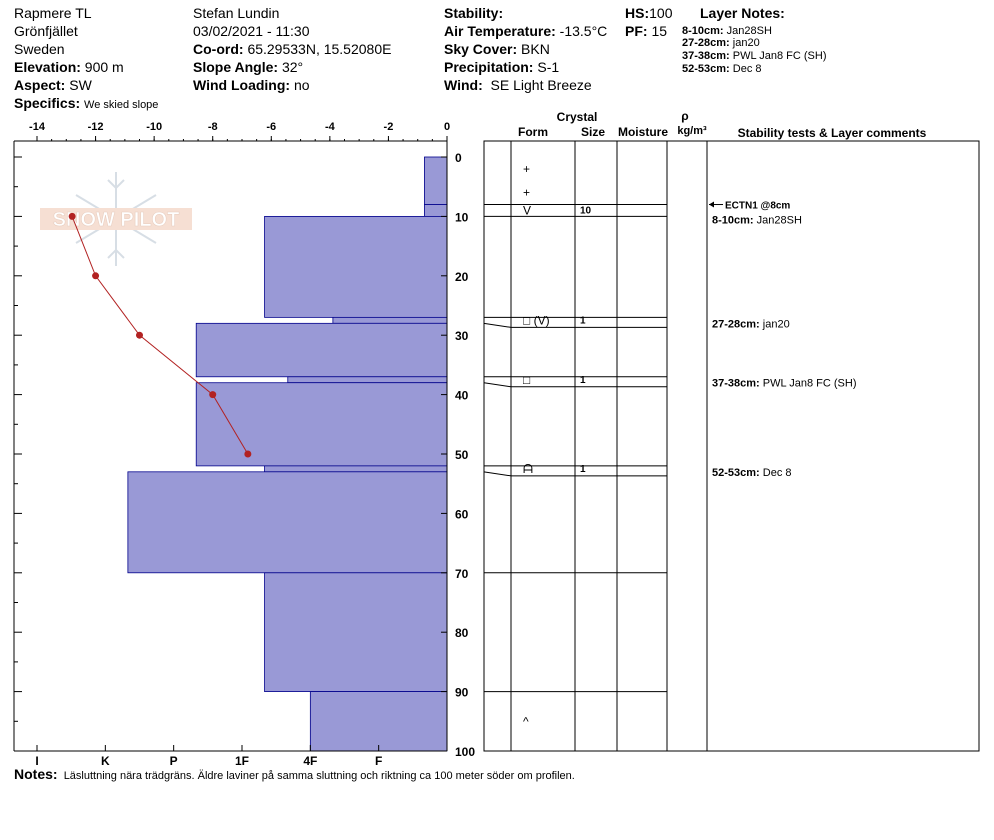 This screenshot has height=840, width=994. What do you see at coordinates (703, 31) in the screenshot?
I see `layer-note-range: 8-10cm:` at bounding box center [703, 31].